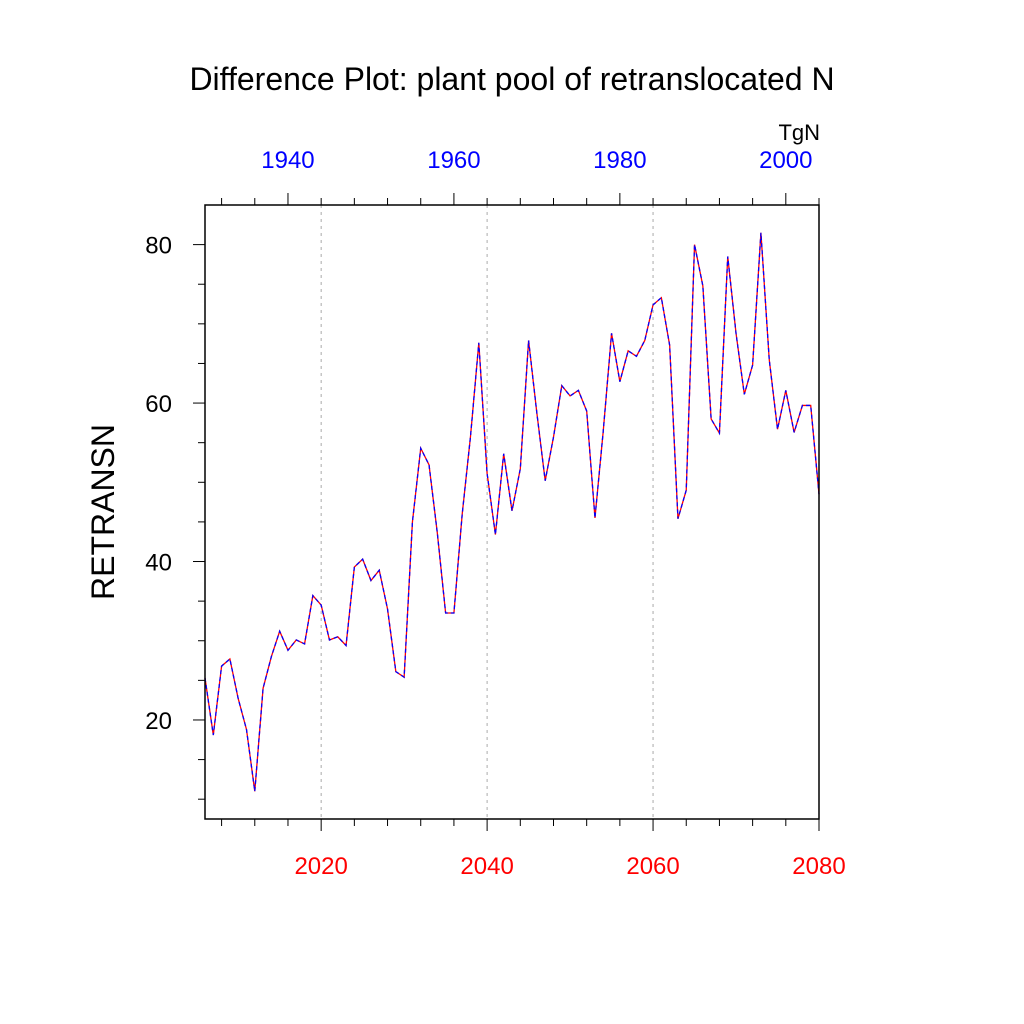 This screenshot has width=1024, height=1024. Describe the element at coordinates (619, 160) in the screenshot. I see `top-tick-label: 1980` at that location.